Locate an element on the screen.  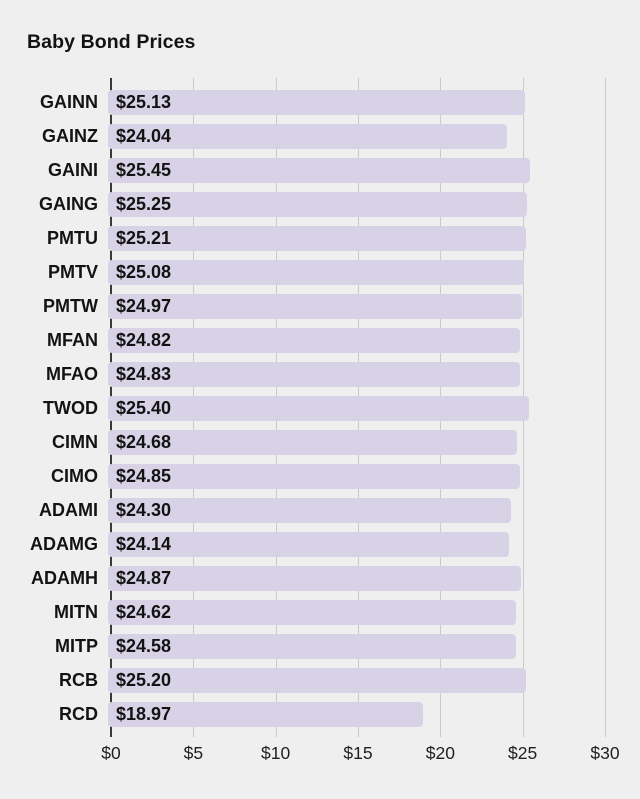
bar: $25.40 is located at coordinates (319, 408).